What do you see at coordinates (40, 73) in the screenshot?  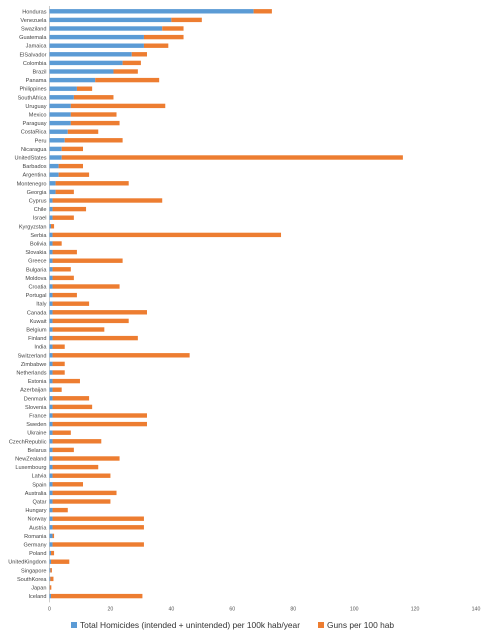 I see `category-label: Brazil` at bounding box center [40, 73].